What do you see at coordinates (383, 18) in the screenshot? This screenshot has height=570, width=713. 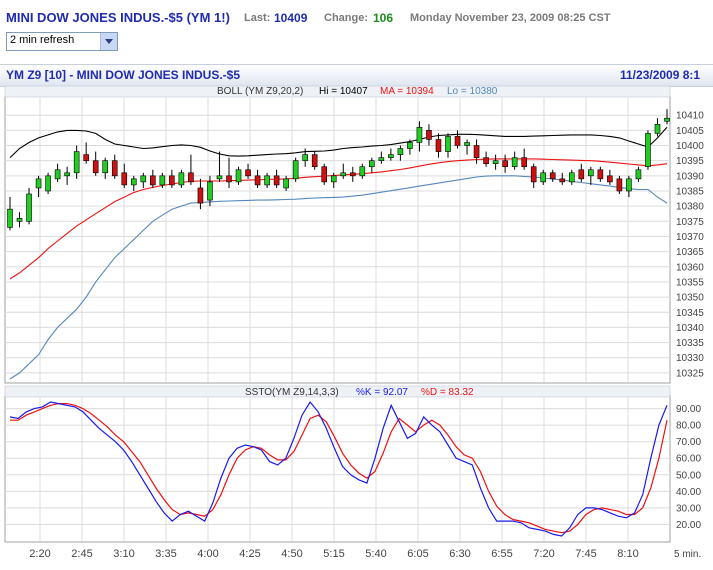 I see `change-value: 106` at bounding box center [383, 18].